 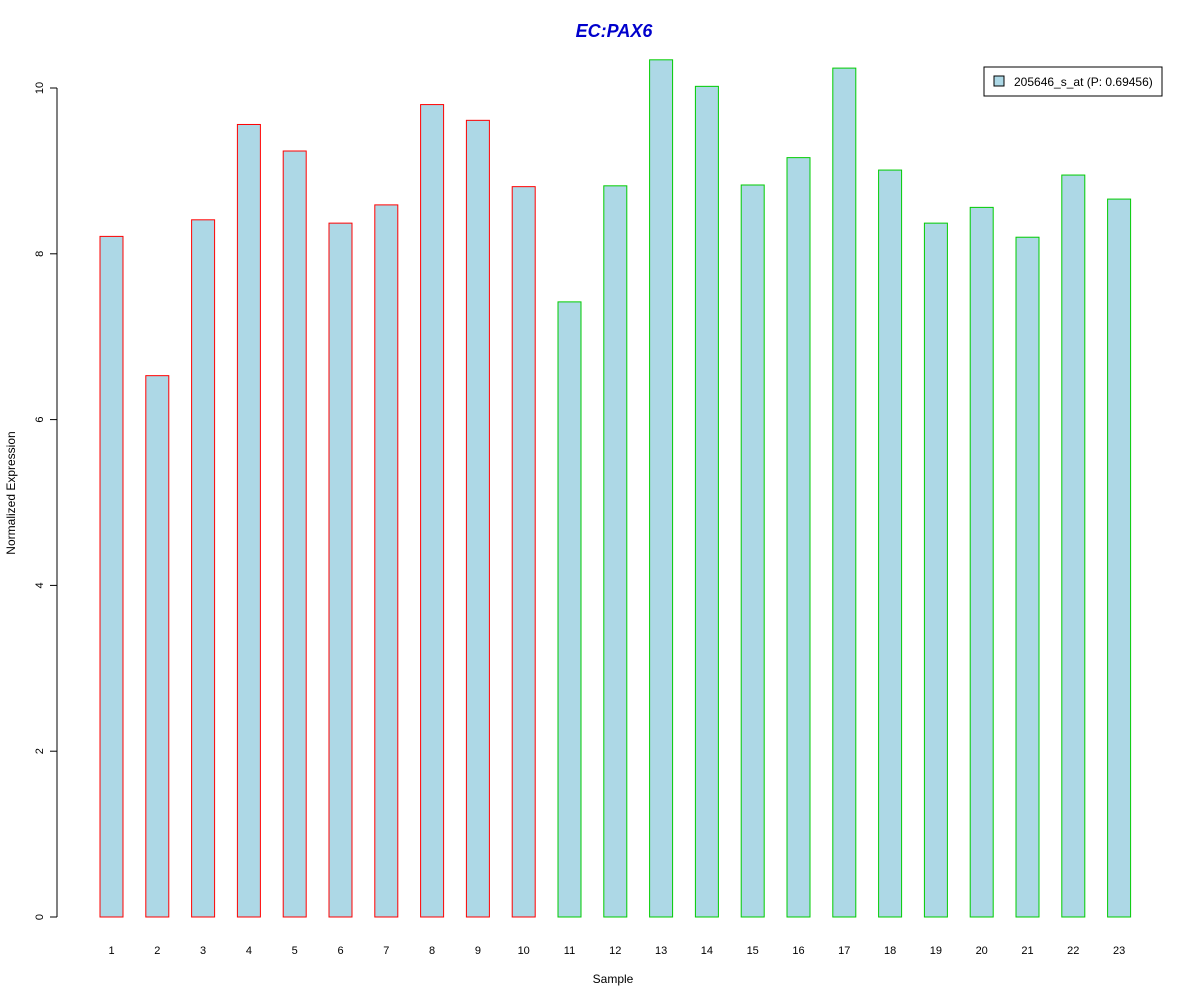 What do you see at coordinates (40, 88) in the screenshot?
I see `y-tick-label: 10` at bounding box center [40, 88].